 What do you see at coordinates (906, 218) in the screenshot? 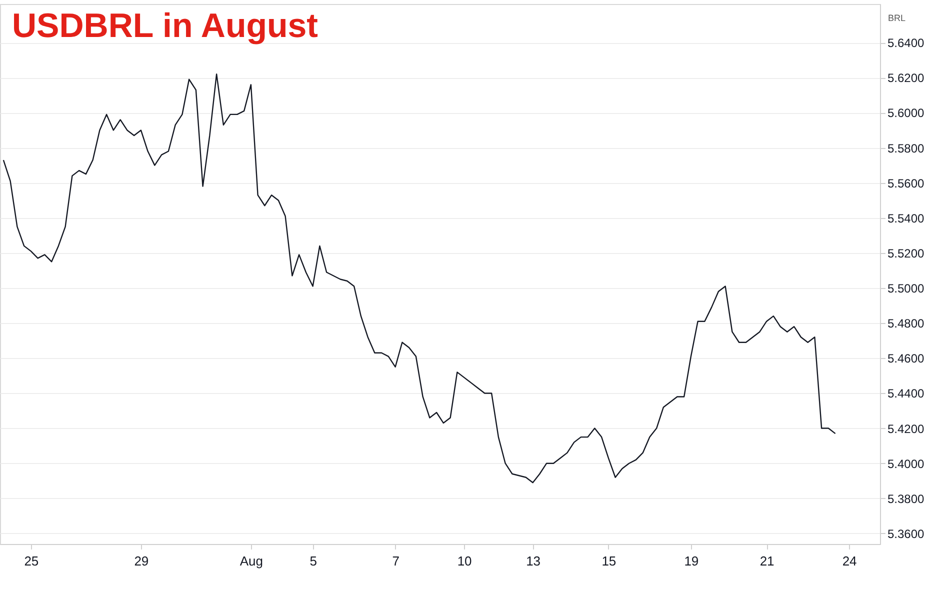
I see `y-tick-label: 5.5400` at bounding box center [906, 218].